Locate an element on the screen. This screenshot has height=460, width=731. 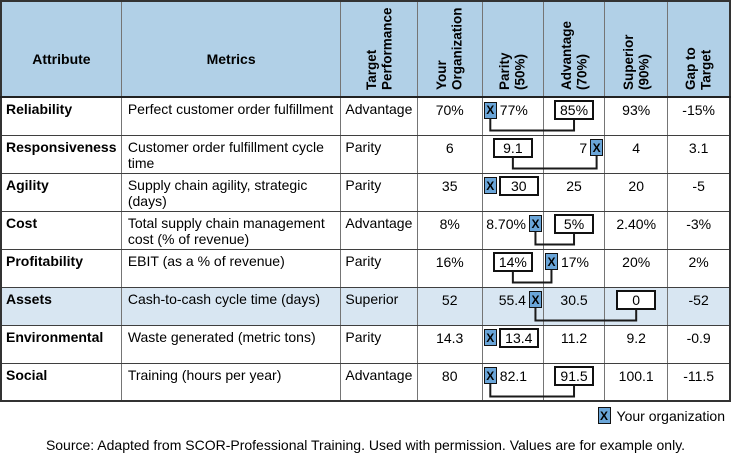
attribute-cell: Assets is located at coordinates (61, 306).